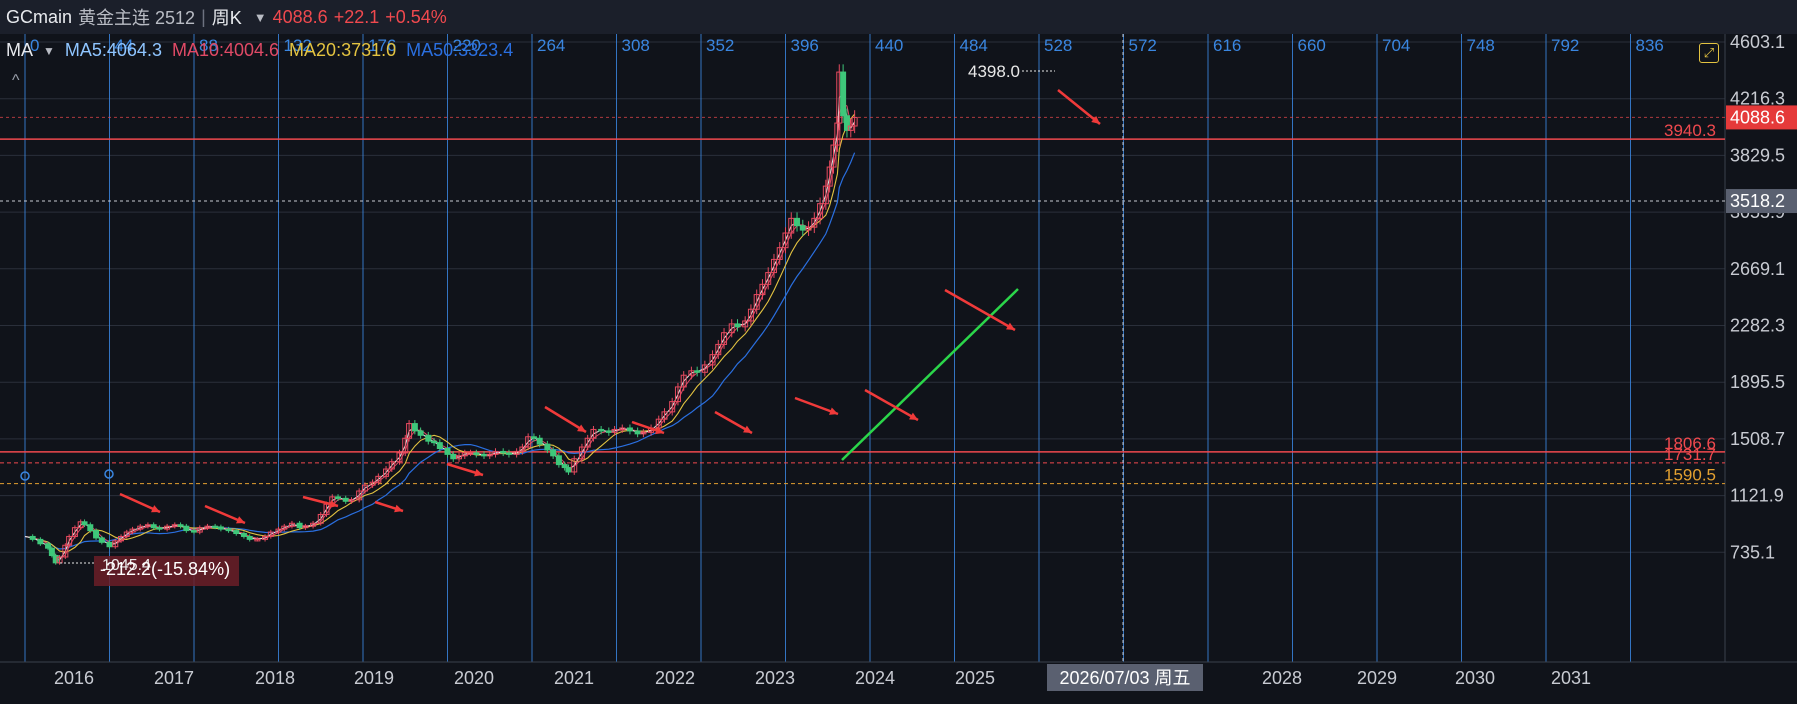  I want to click on x-tick-label: 2017, so click(174, 678).